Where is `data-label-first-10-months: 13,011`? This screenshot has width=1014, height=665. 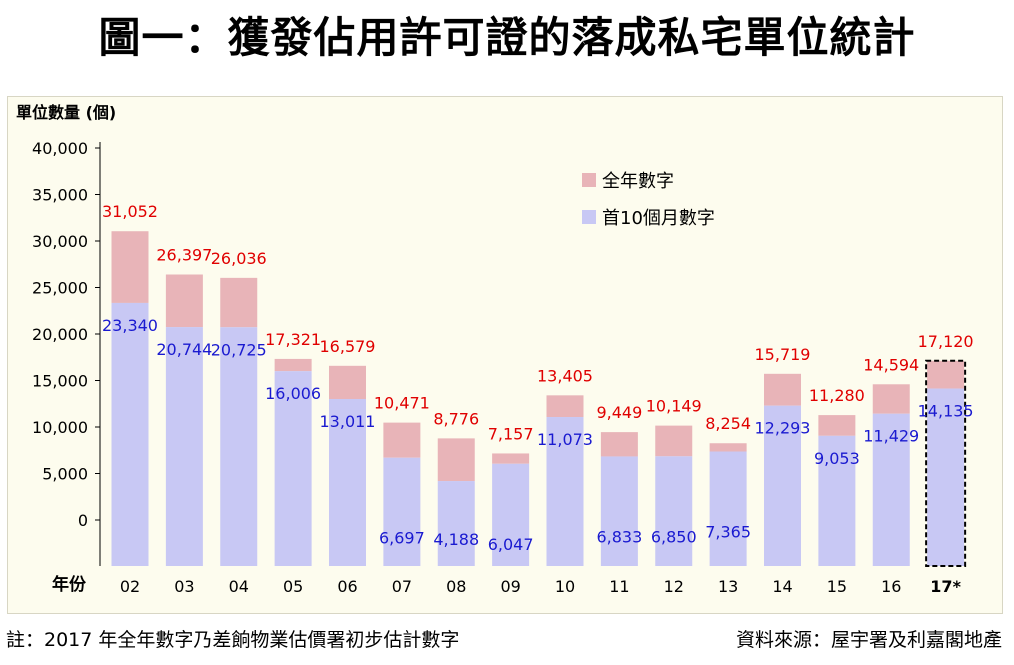
data-label-first-10-months: 13,011 is located at coordinates (348, 421).